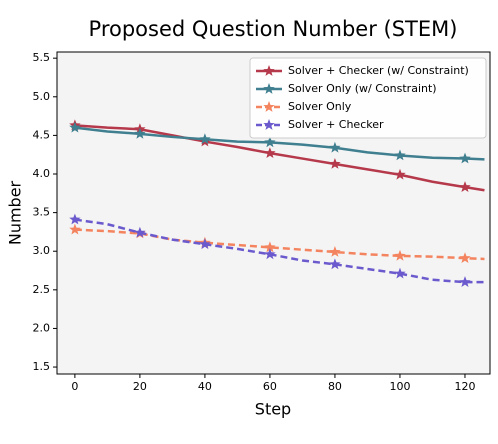  What do you see at coordinates (42, 327) in the screenshot?
I see `y-tick-label: 2.0` at bounding box center [42, 327].